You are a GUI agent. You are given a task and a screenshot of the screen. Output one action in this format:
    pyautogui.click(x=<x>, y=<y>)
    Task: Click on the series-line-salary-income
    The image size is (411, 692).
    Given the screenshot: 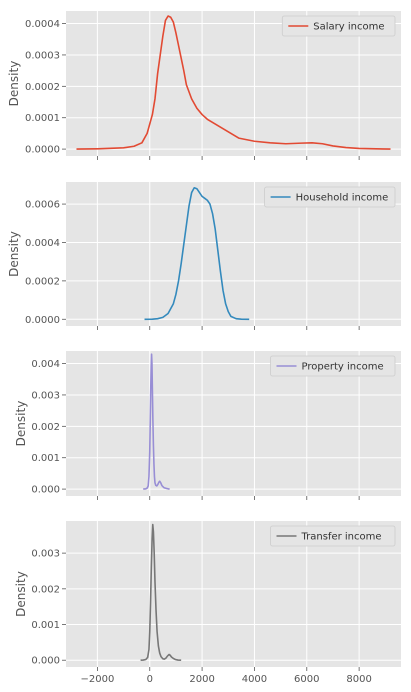 What is the action you would take?
    pyautogui.click(x=233, y=82)
    